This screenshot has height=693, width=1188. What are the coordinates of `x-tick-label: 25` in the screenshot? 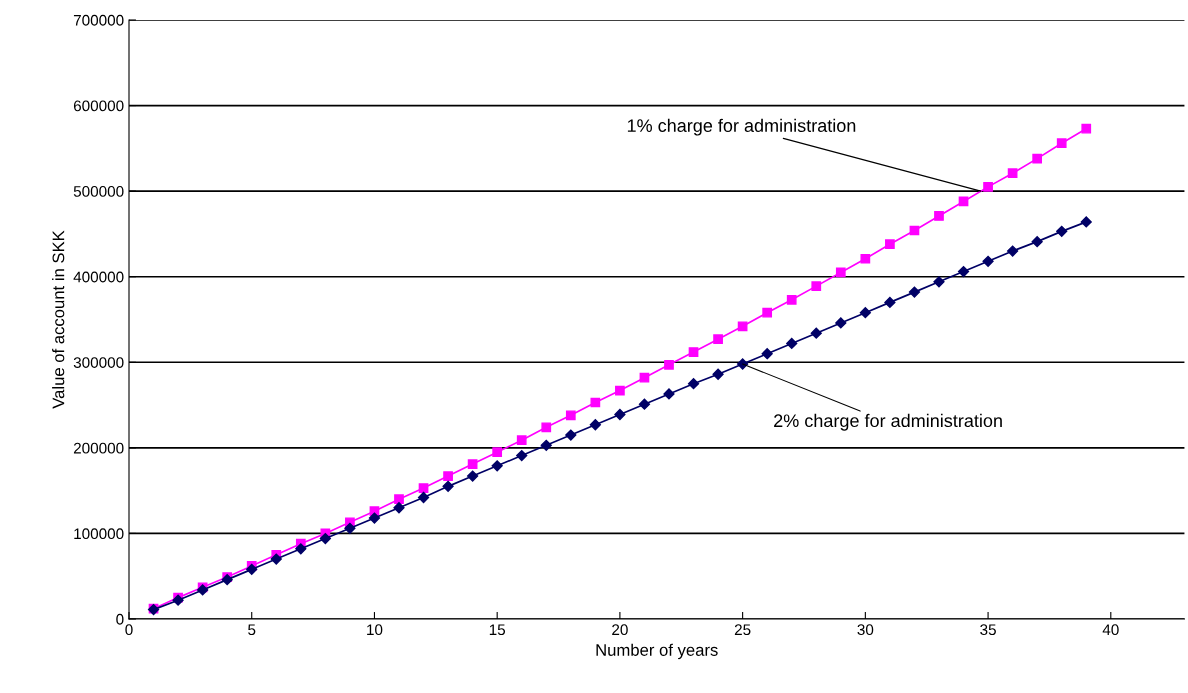 It's located at (742, 630).